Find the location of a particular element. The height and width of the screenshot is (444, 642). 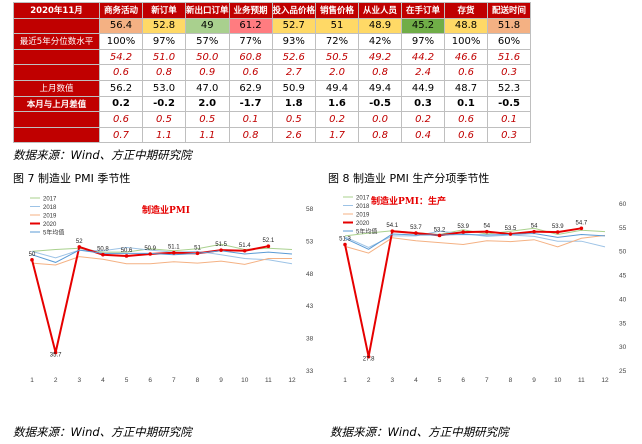

data-label: 52.1 is located at coordinates (269, 241).